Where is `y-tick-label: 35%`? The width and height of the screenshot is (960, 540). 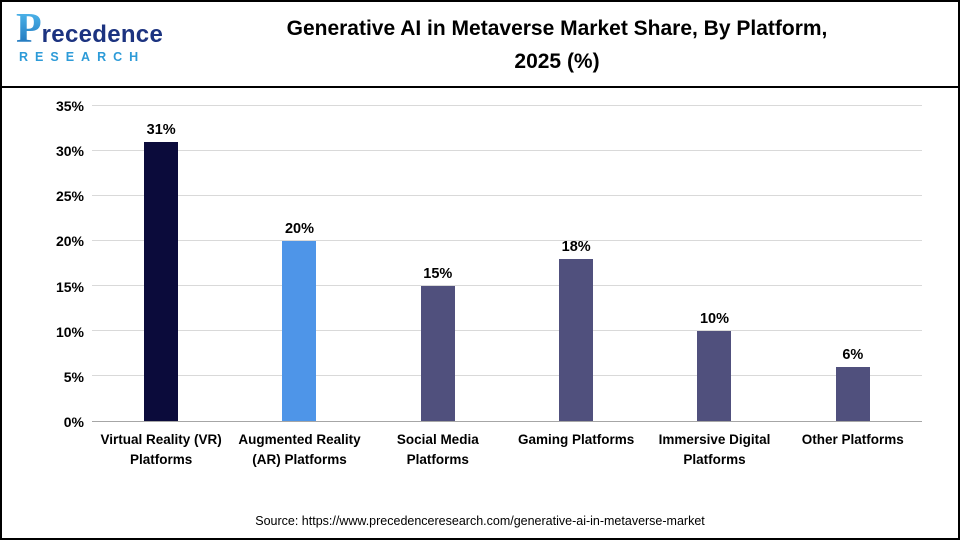
y-tick-label: 35% is located at coordinates (69, 106).